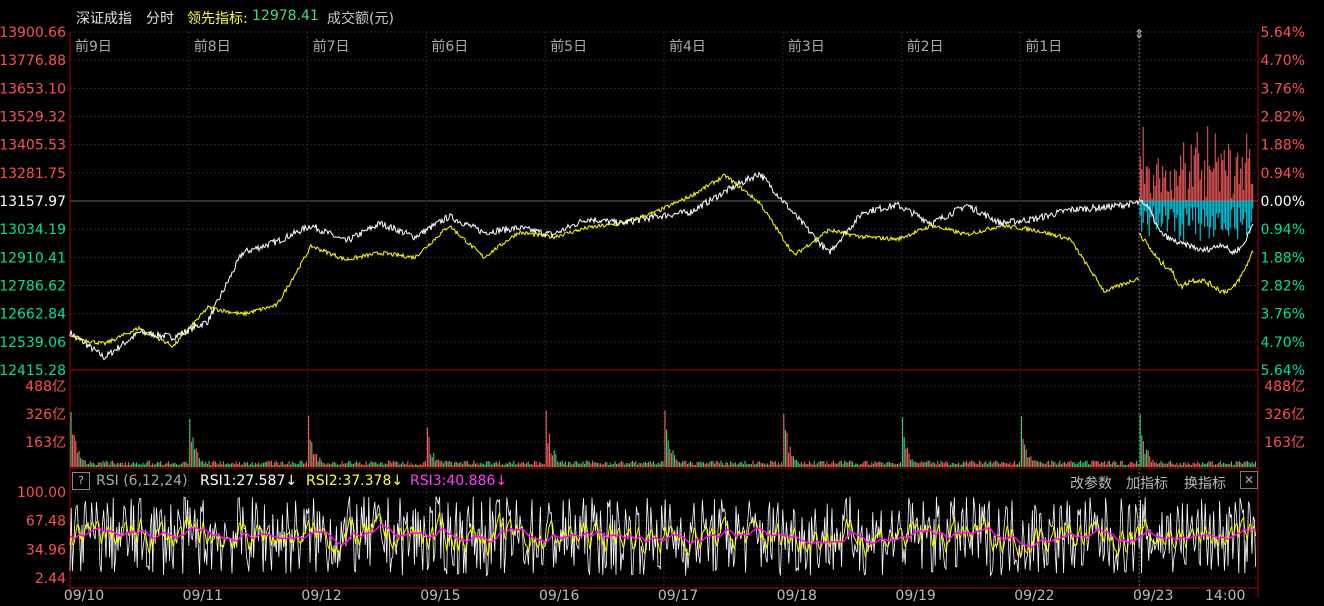 The image size is (1324, 606). Describe the element at coordinates (45, 387) in the screenshot. I see `volume-tick-left: 488亿` at that location.